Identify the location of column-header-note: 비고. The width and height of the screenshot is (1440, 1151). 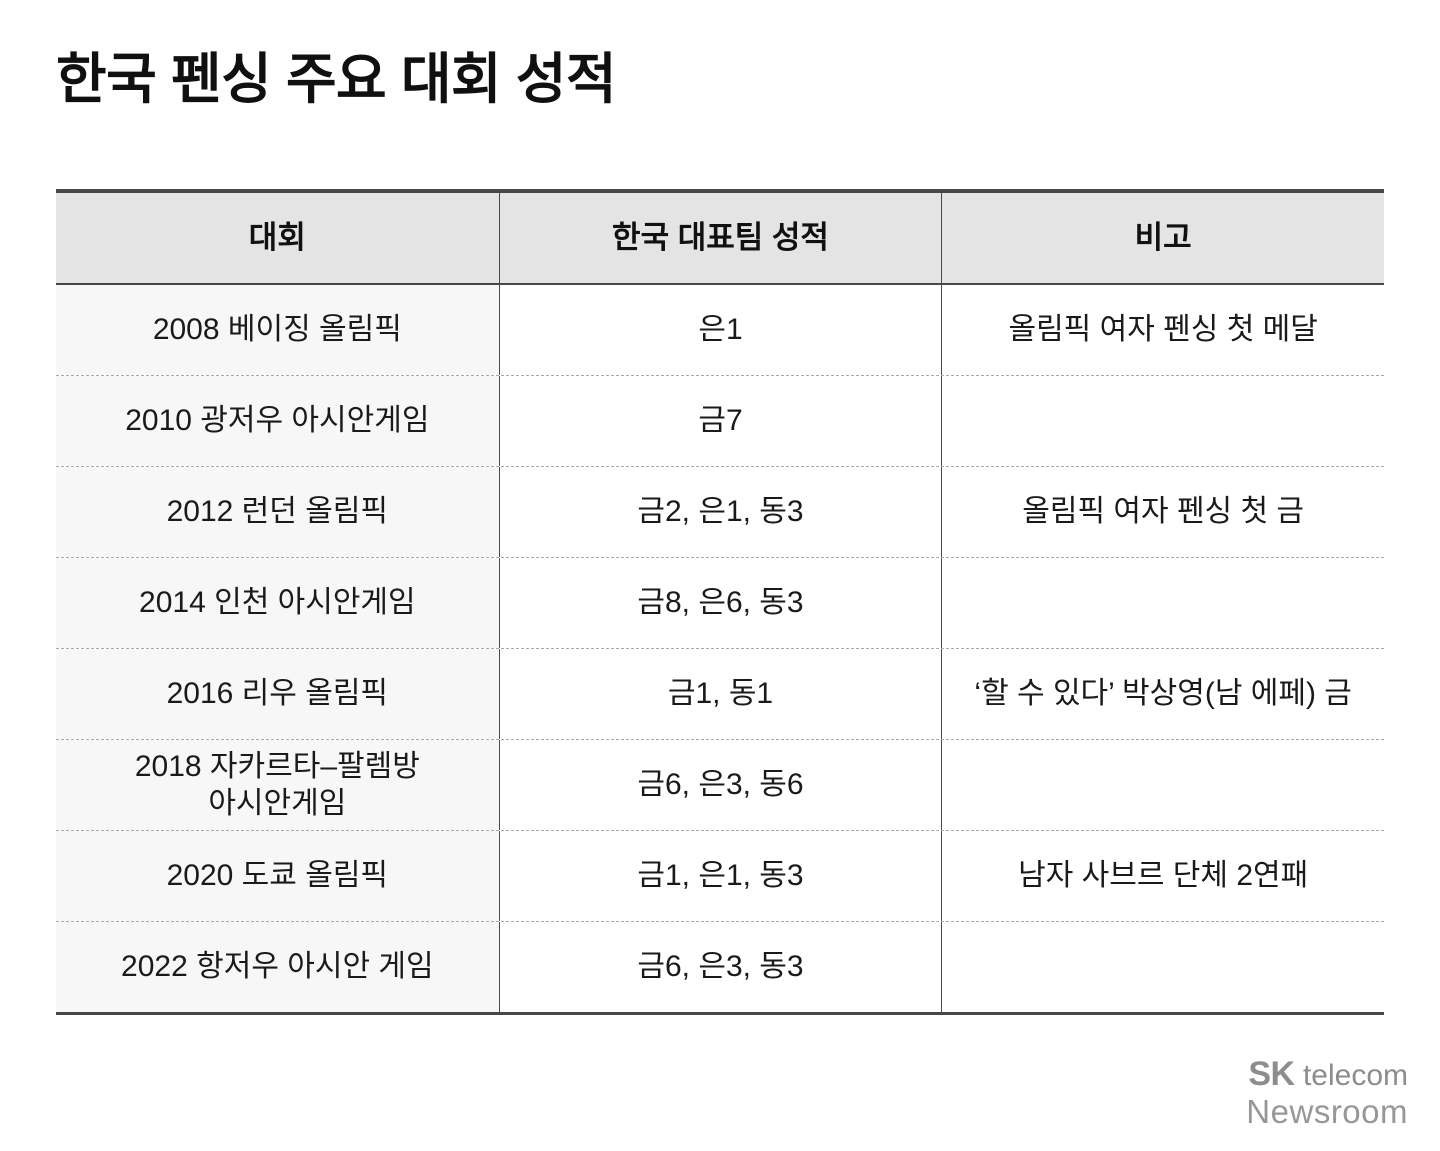
(1162, 238).